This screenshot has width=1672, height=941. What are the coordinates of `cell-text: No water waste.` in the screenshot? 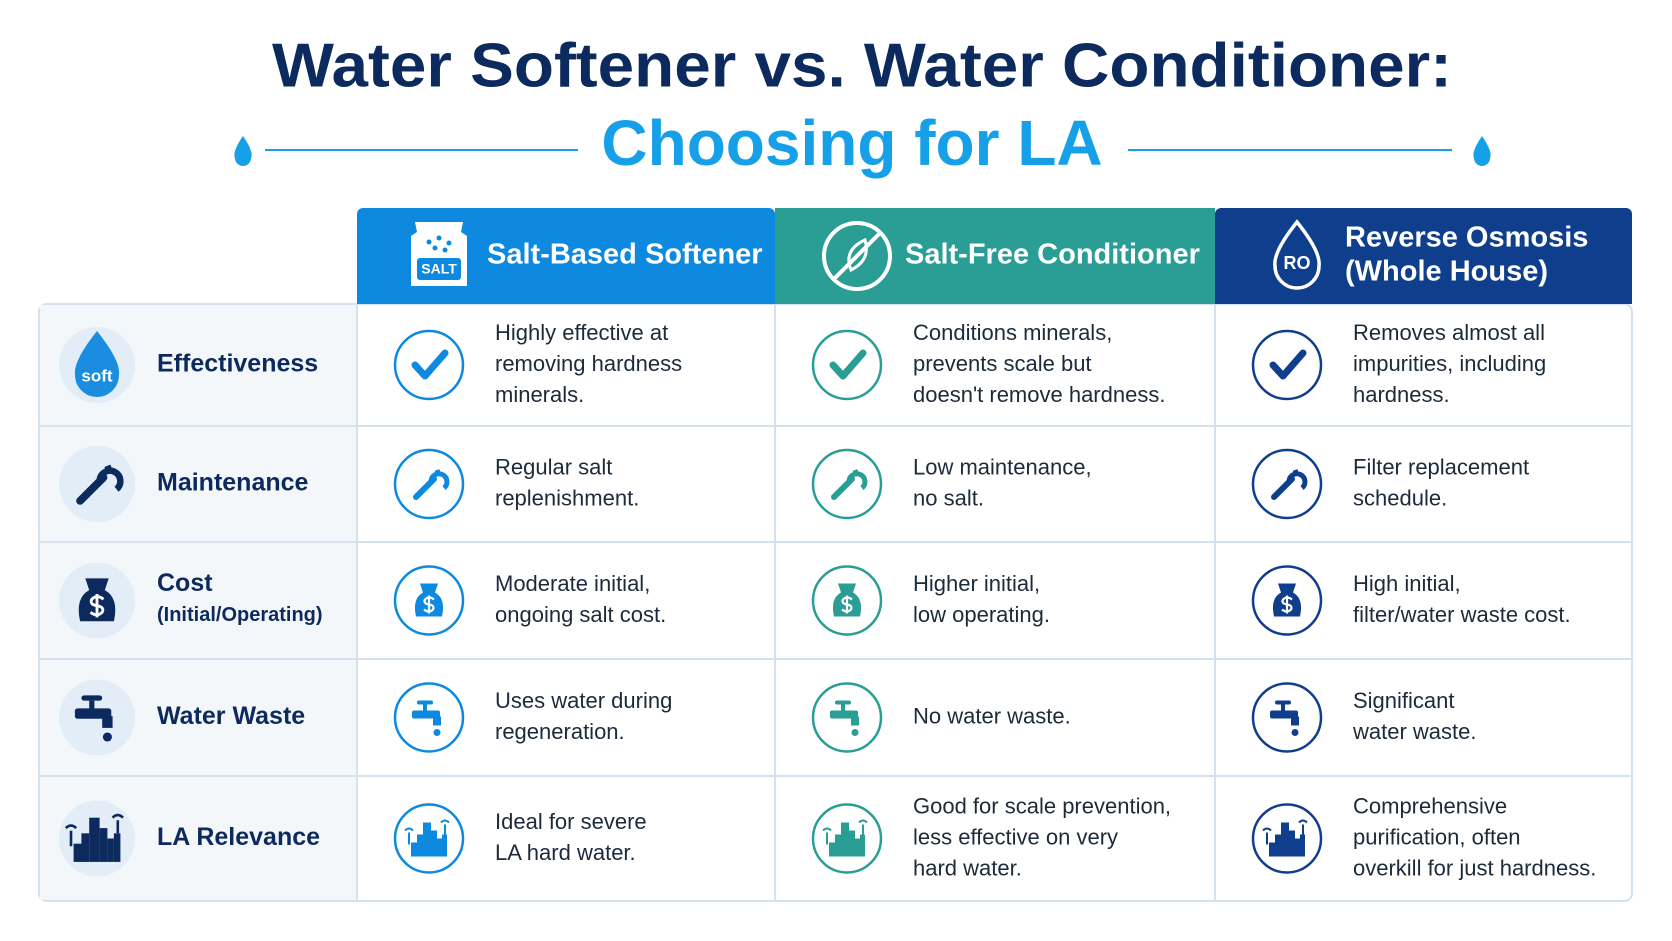 It's located at (992, 715).